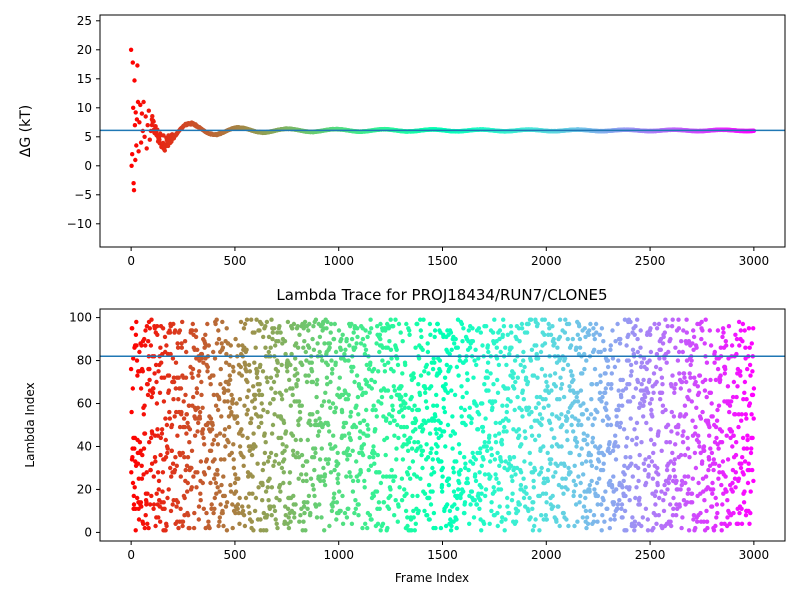  I want to click on delta-g-x-ticks: 0 500 1000 1500 2000 2500 3000, so click(448, 257).